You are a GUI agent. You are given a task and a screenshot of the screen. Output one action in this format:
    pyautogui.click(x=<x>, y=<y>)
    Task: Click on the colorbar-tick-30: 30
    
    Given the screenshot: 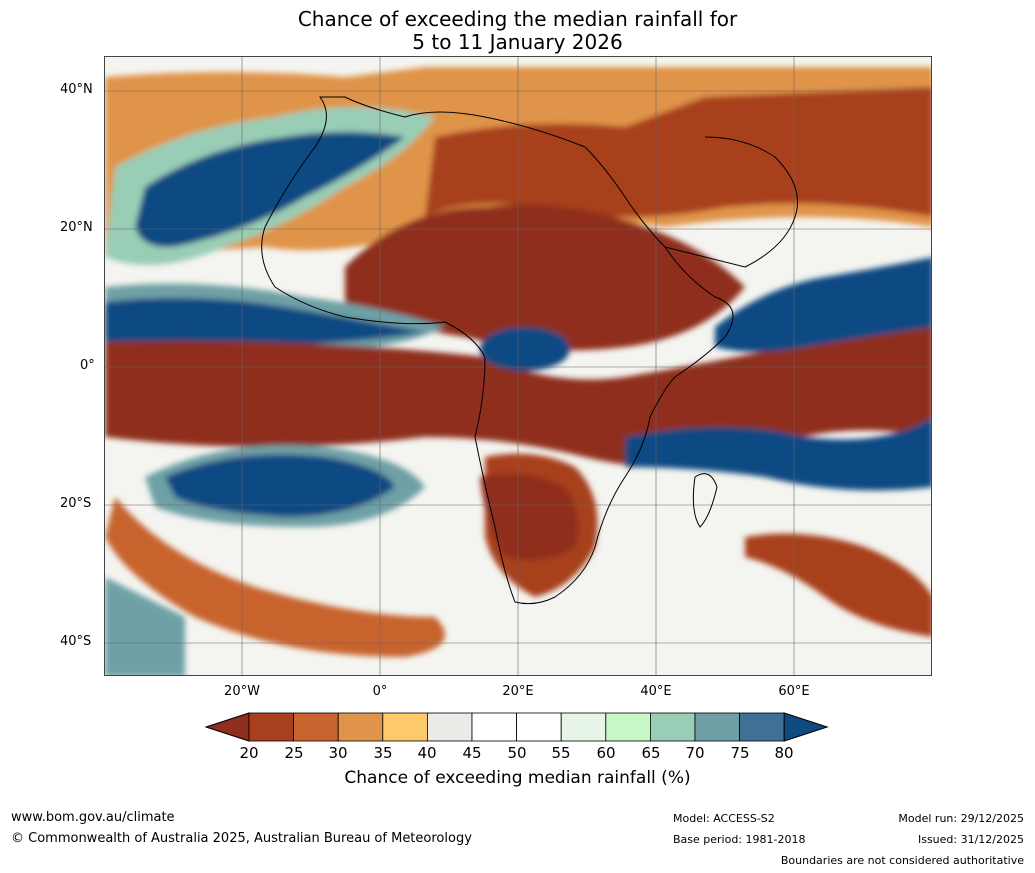 What is the action you would take?
    pyautogui.click(x=338, y=753)
    